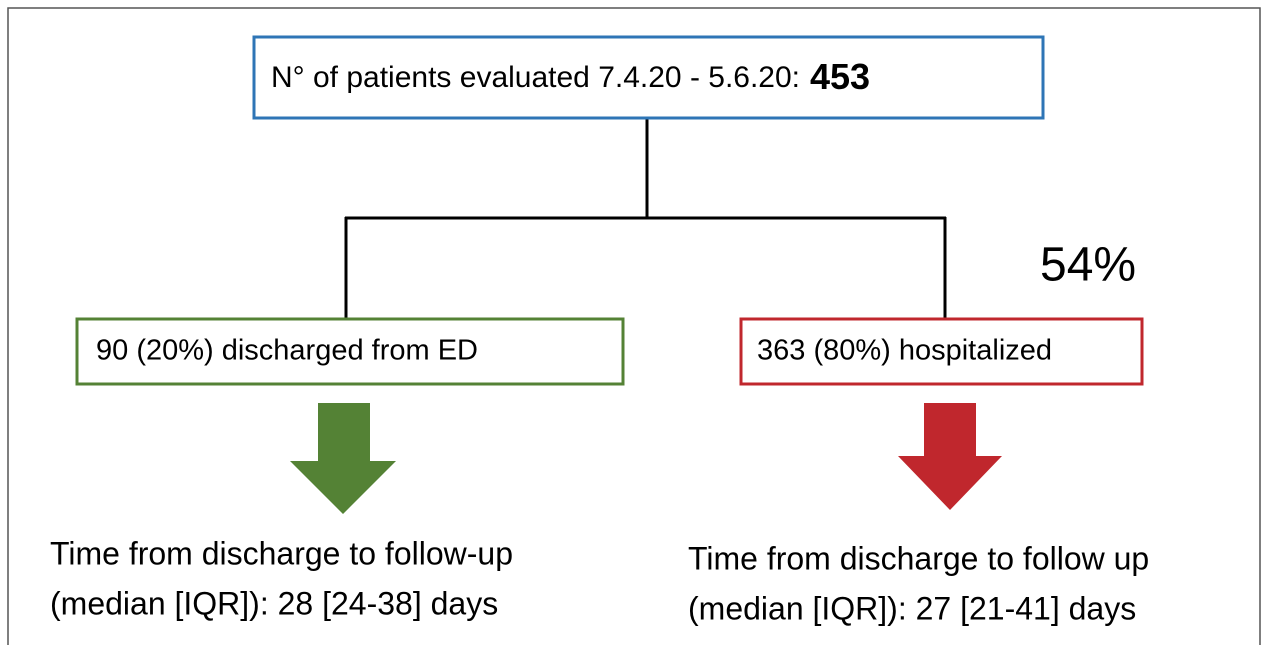 Image resolution: width=1269 pixels, height=645 pixels. I want to click on root-box, so click(648, 77).